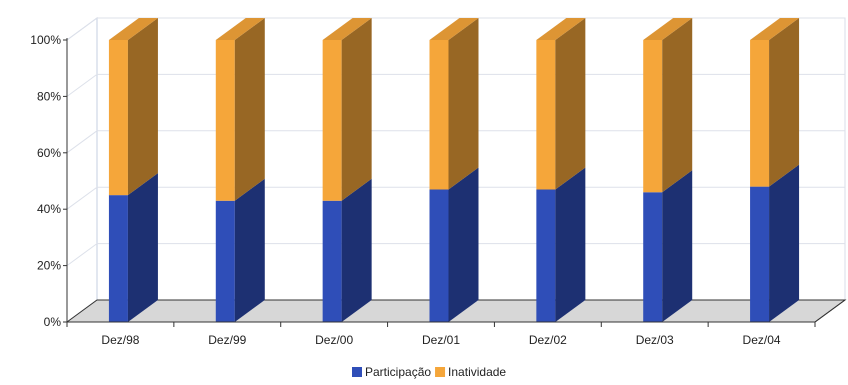  What do you see at coordinates (830, 311) in the screenshot?
I see `x-axis-depth` at bounding box center [830, 311].